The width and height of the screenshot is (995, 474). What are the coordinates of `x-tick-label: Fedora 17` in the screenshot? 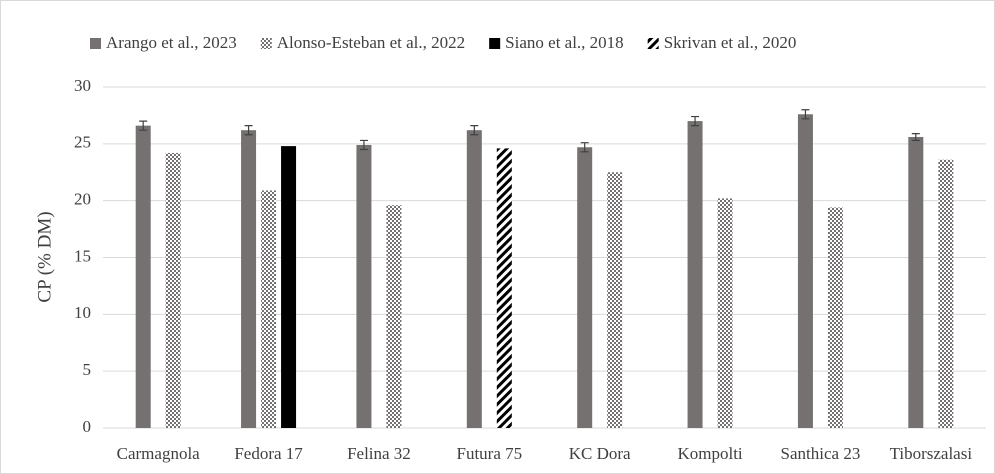 It's located at (268, 453).